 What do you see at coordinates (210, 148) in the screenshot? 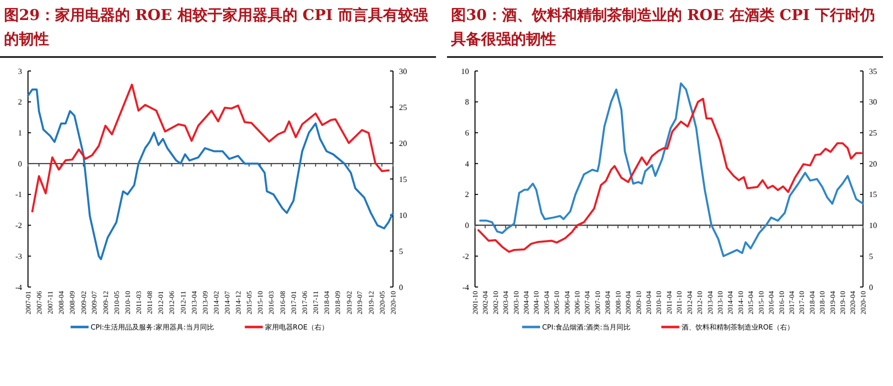
I see `line-series` at bounding box center [210, 148].